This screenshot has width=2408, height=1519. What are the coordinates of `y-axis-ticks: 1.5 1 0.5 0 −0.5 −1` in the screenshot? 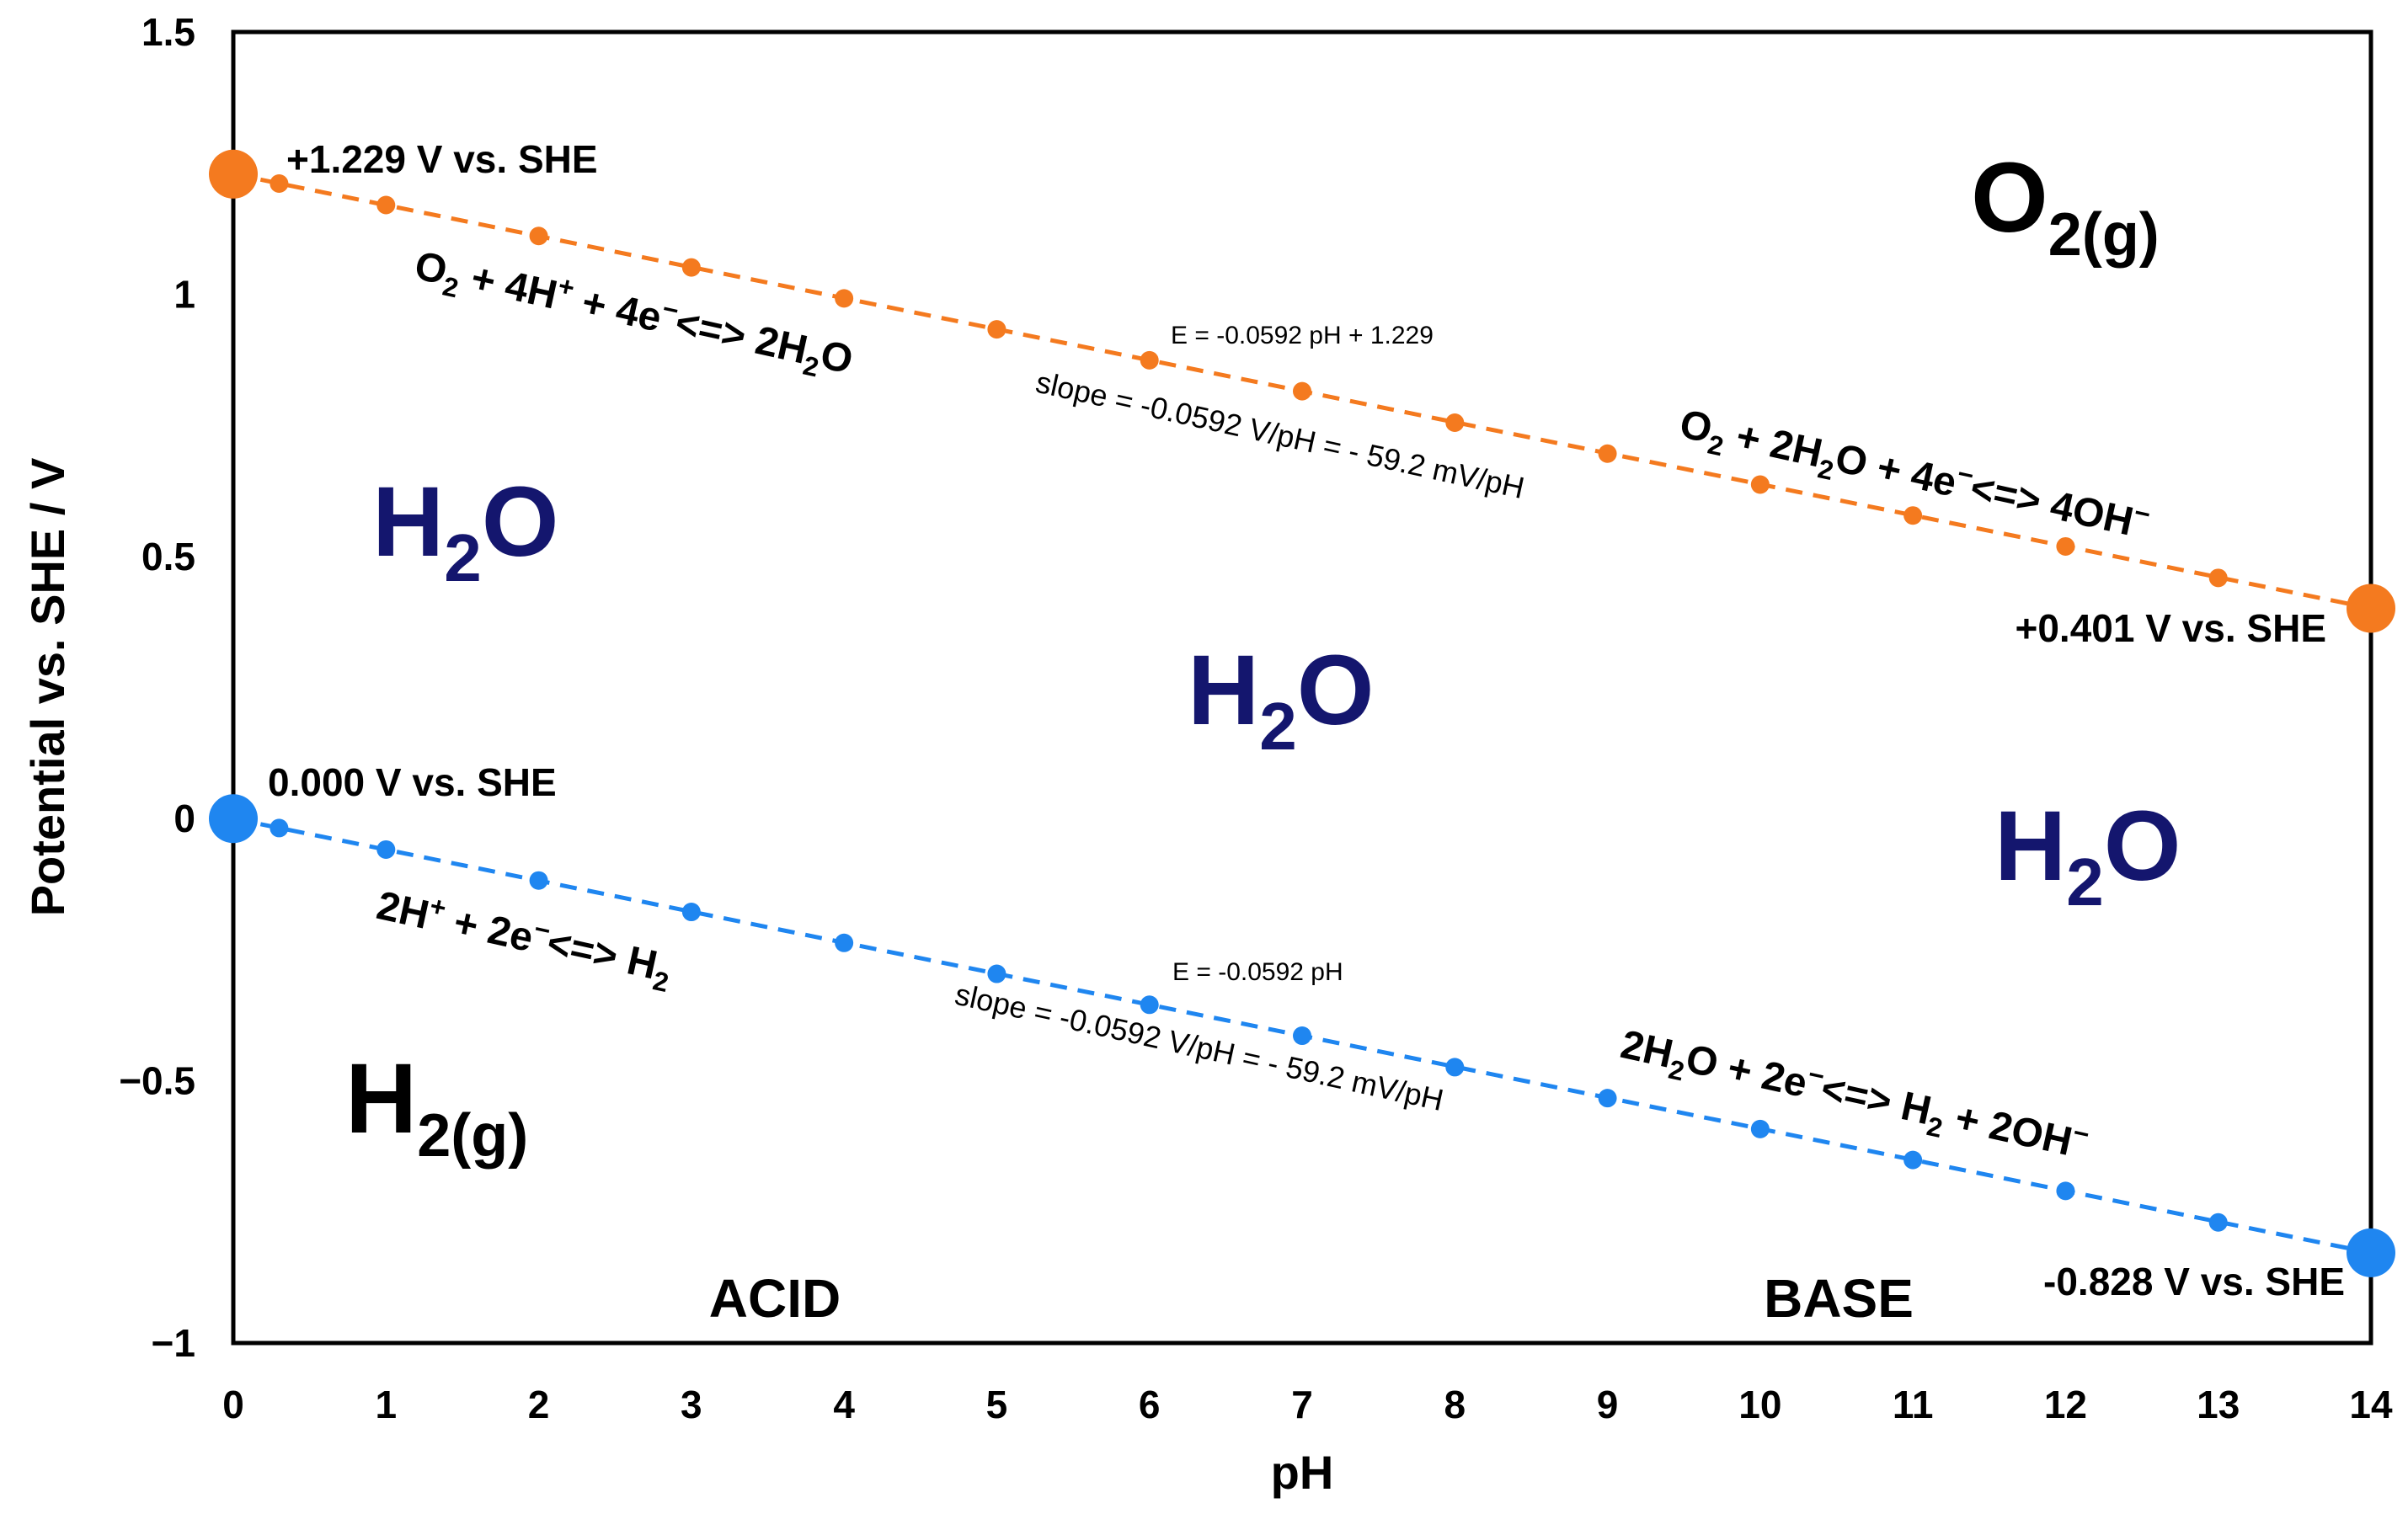 It's located at (157, 687).